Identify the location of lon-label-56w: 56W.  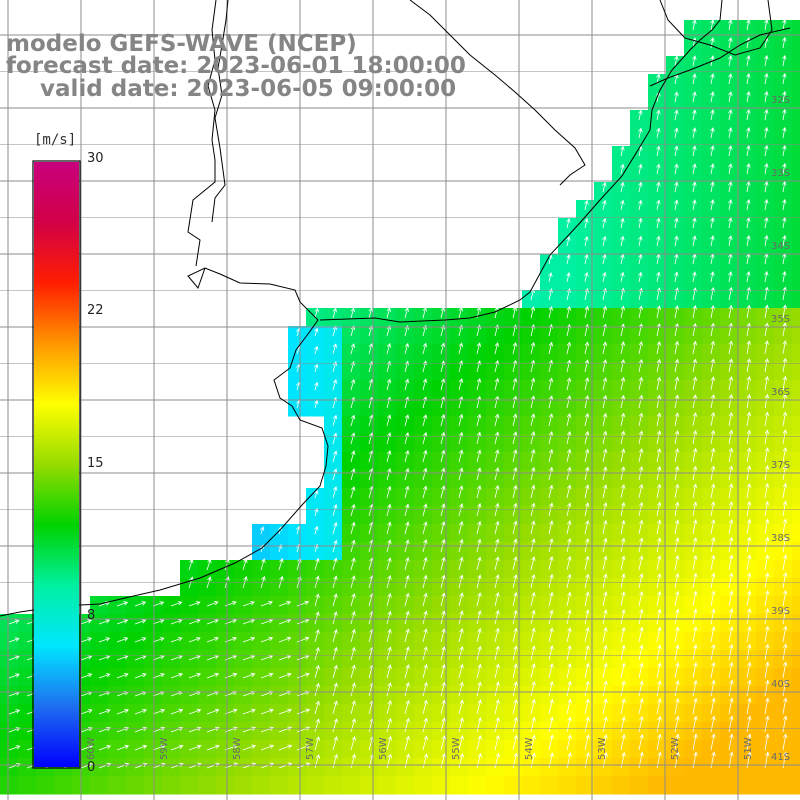
(383, 748).